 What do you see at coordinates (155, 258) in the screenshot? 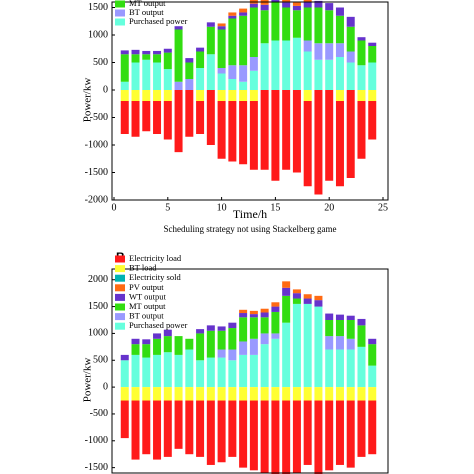
I see `legend-label: Electricity load` at bounding box center [155, 258].